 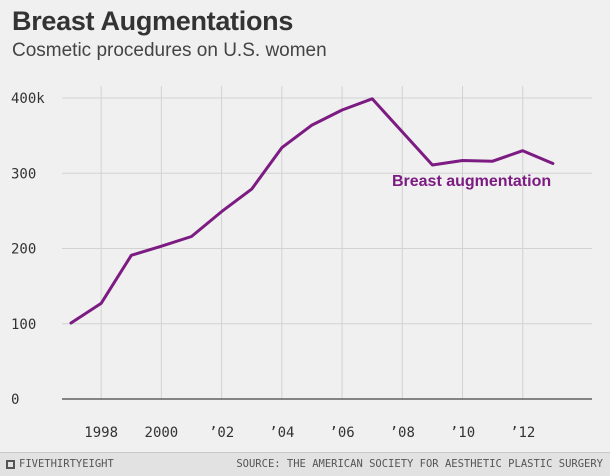 What do you see at coordinates (23, 174) in the screenshot?
I see `y-tick-label: 300` at bounding box center [23, 174].